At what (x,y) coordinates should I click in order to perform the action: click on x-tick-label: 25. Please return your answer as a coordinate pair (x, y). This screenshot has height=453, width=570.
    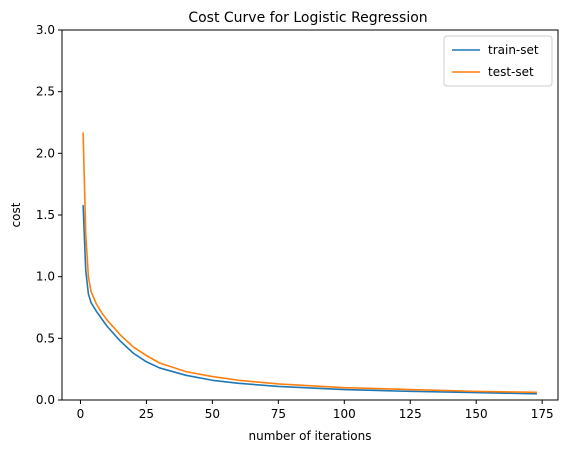
    Looking at the image, I should click on (146, 414).